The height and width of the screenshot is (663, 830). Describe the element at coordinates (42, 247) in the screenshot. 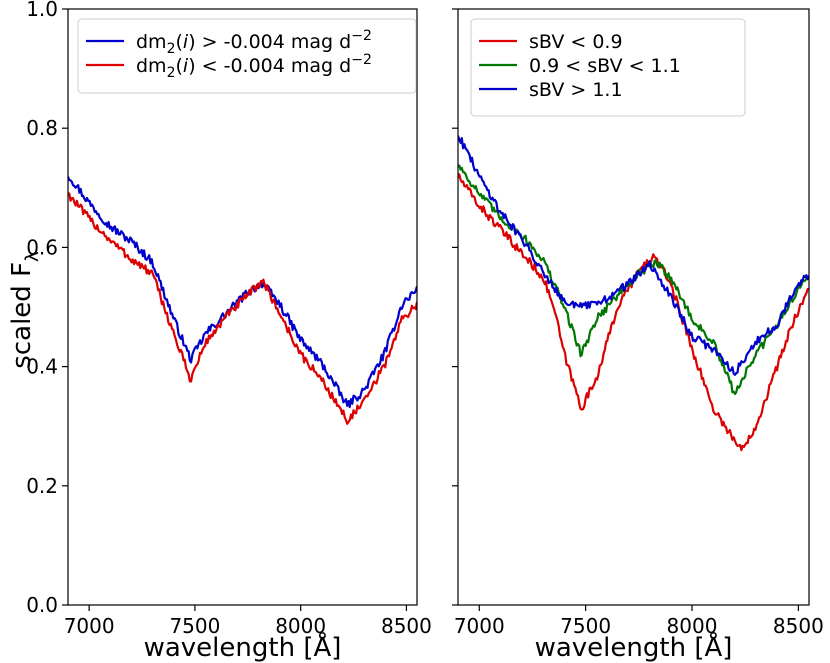

I see `y-tick-label: 0.6` at that location.